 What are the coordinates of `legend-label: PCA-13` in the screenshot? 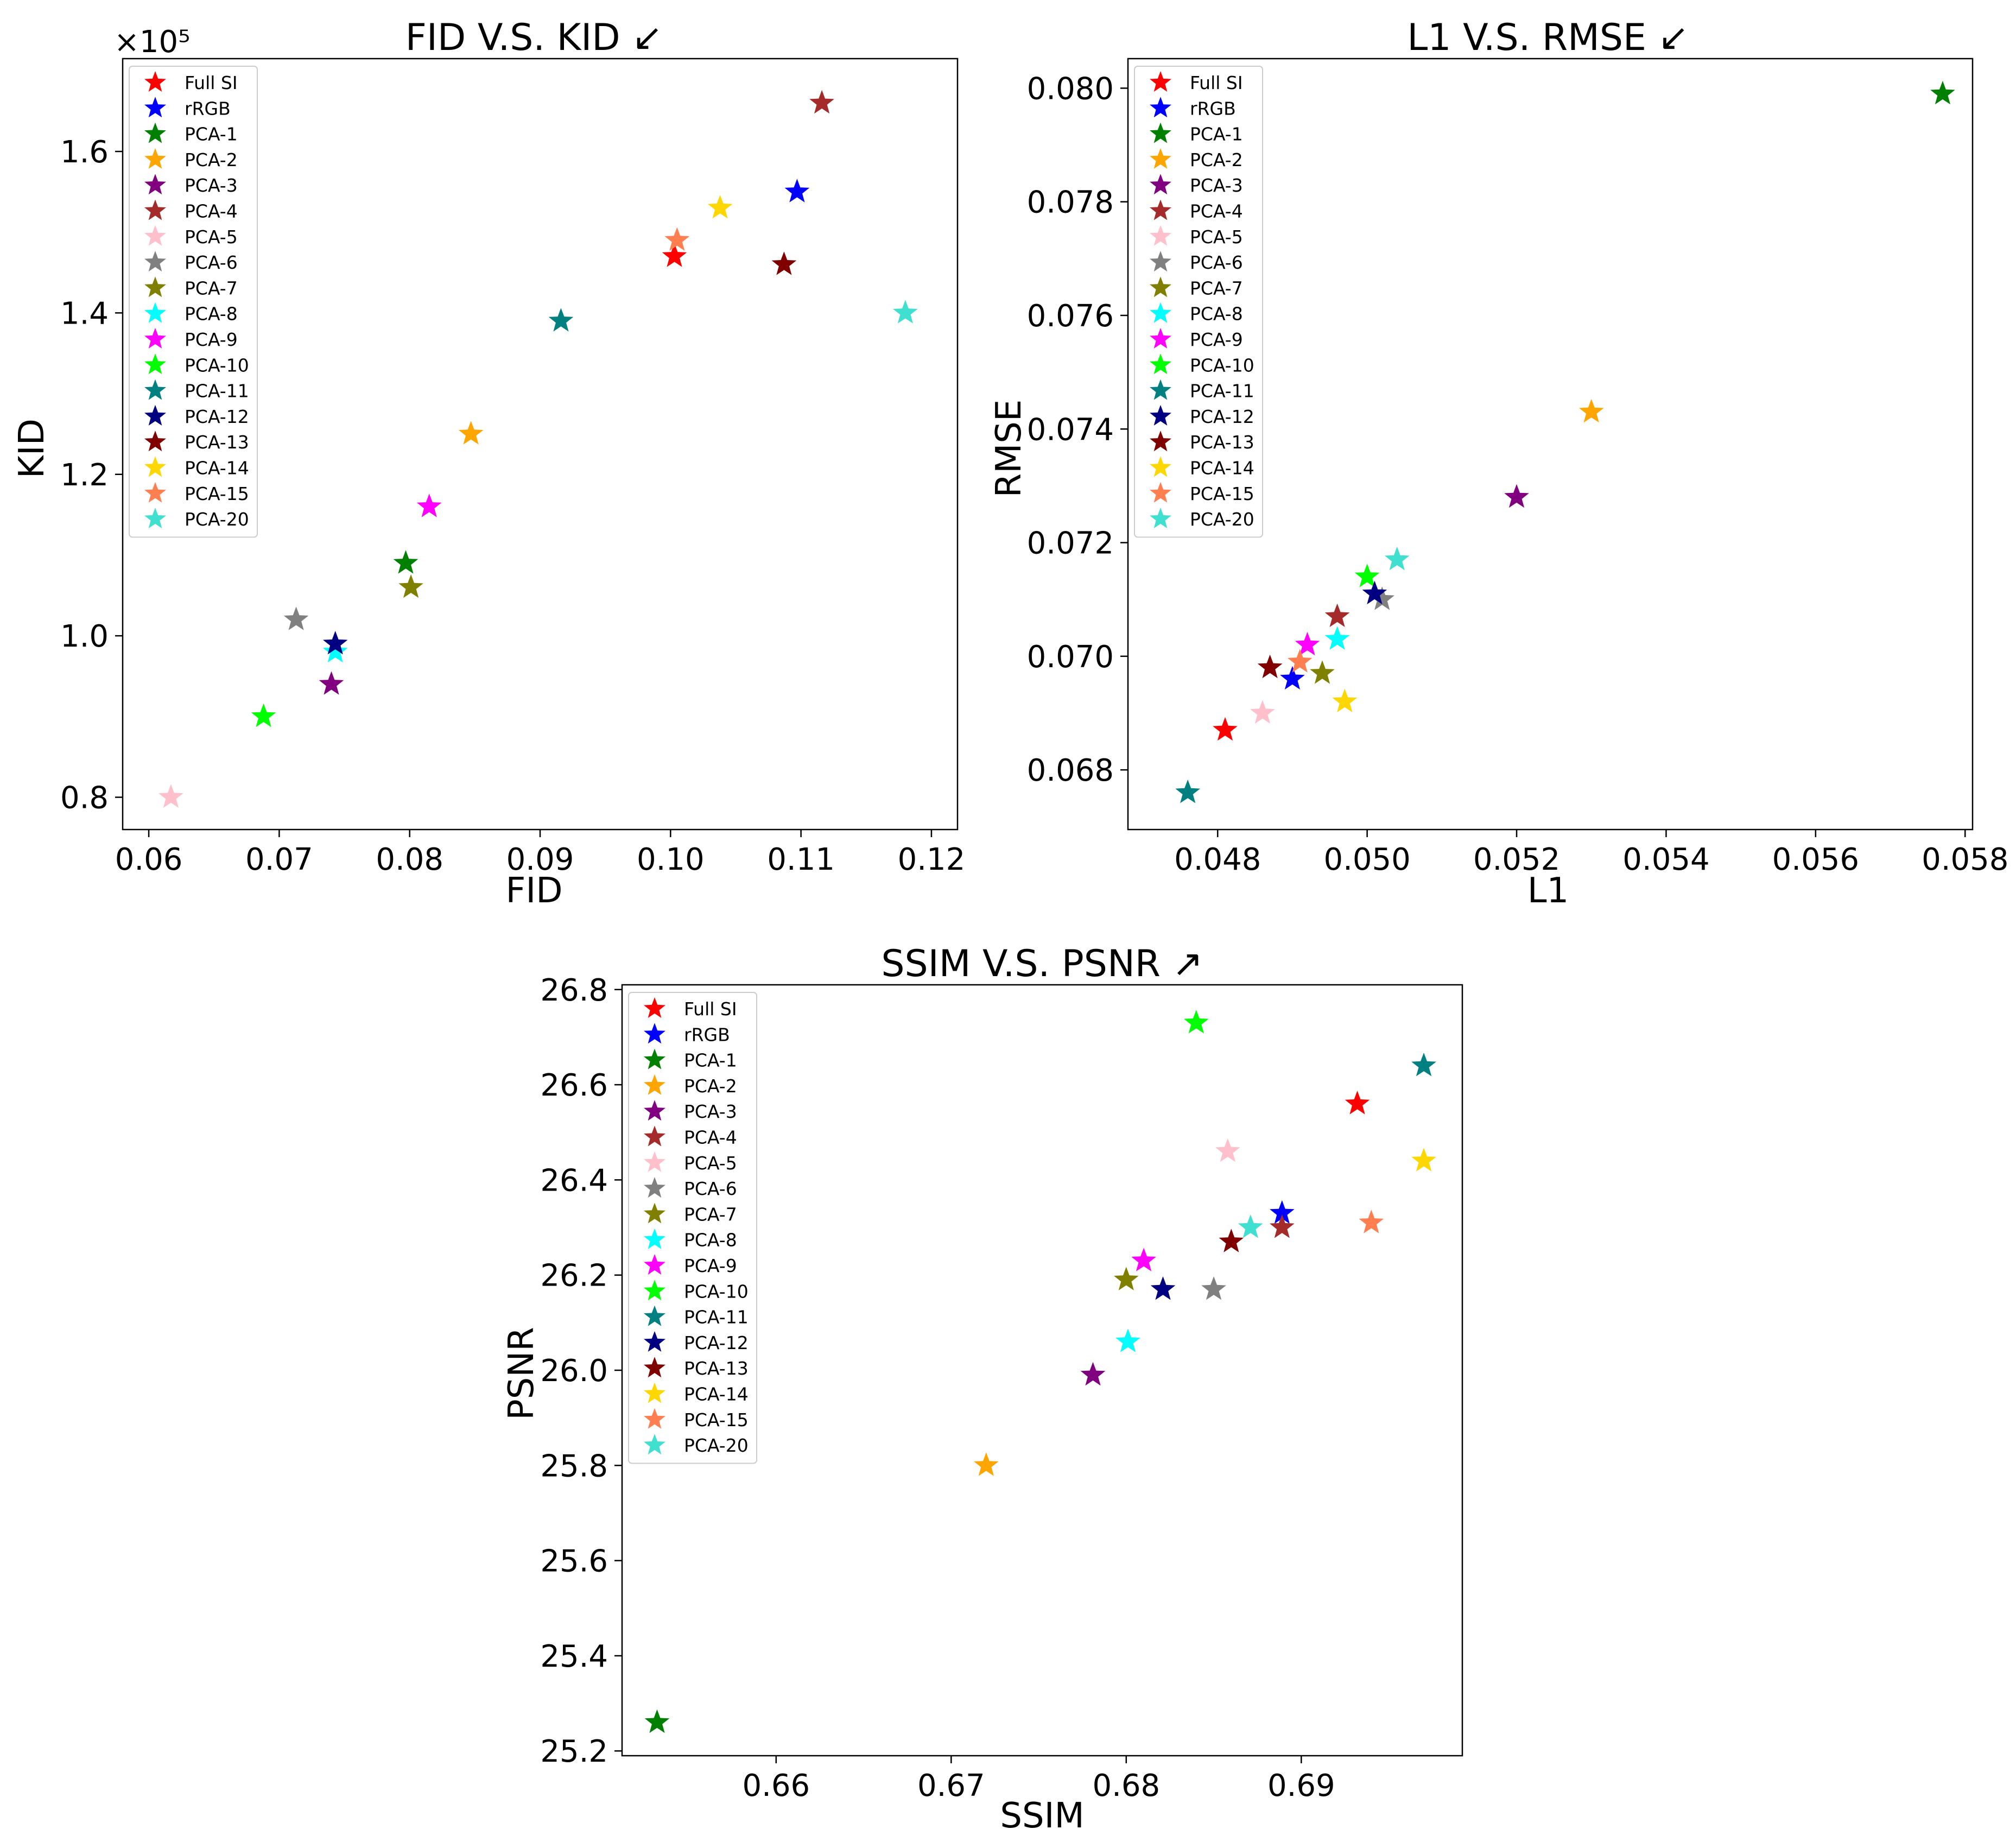 It's located at (217, 443).